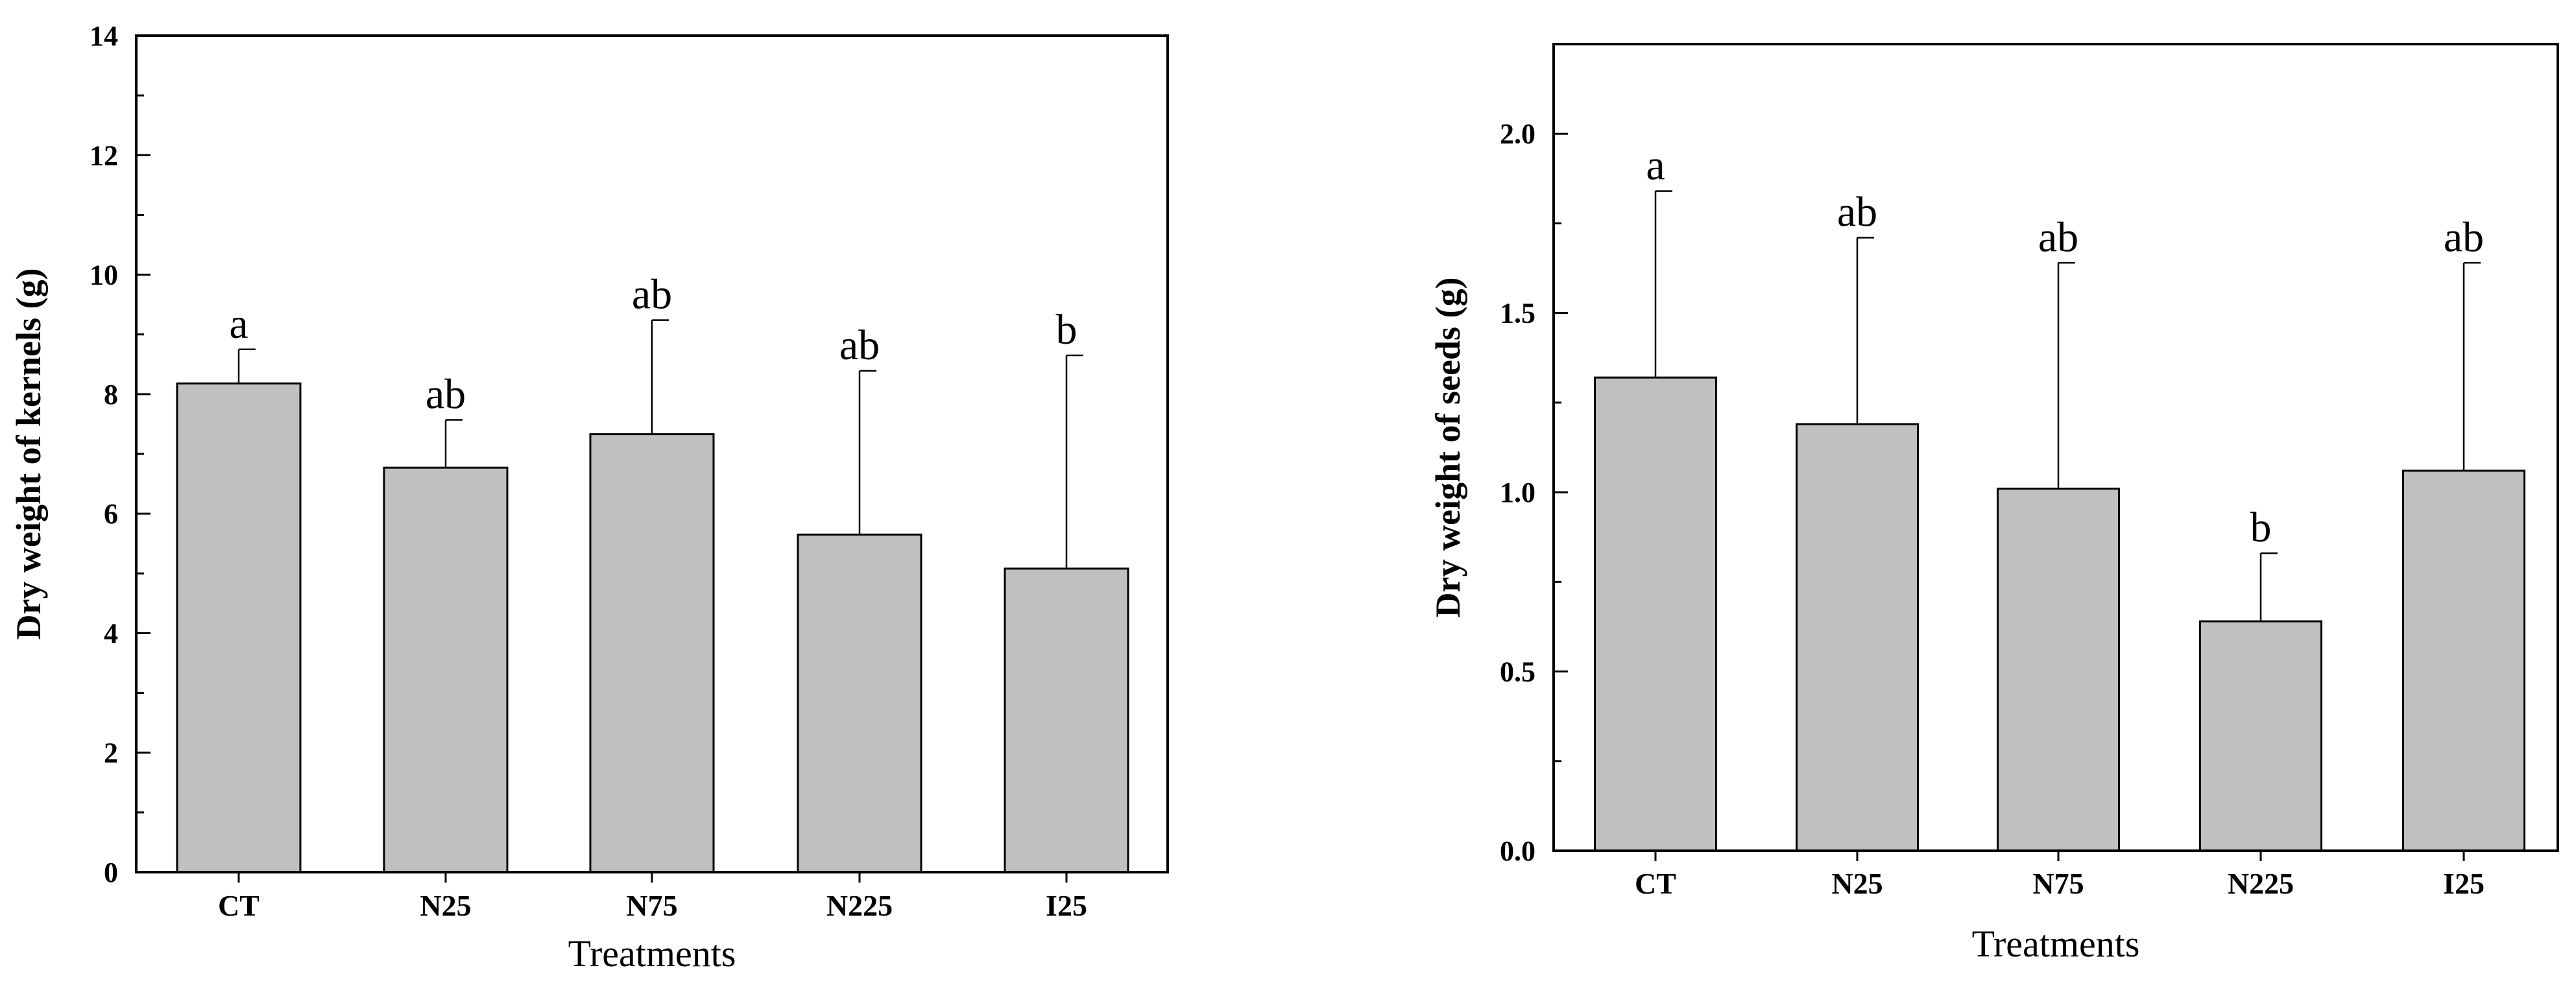 This screenshot has height=985, width=2576. What do you see at coordinates (1447, 448) in the screenshot?
I see `seeds-y-axis-title: Dry weight of seeds (g)` at bounding box center [1447, 448].